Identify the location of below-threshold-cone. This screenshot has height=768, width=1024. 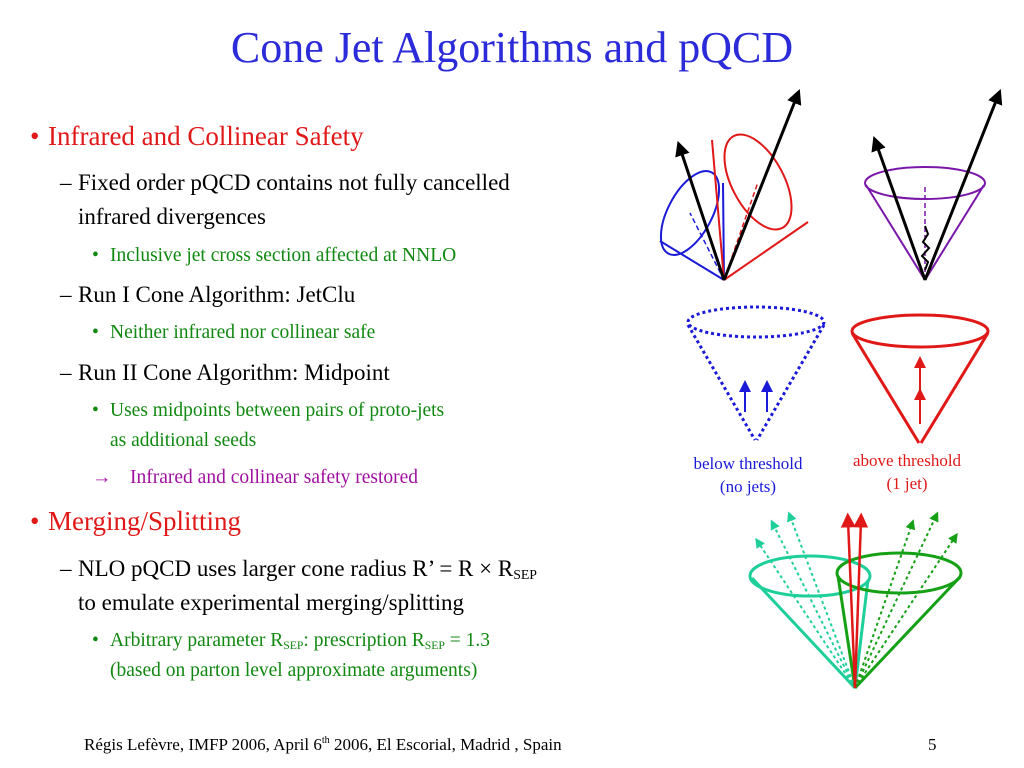
(756, 373).